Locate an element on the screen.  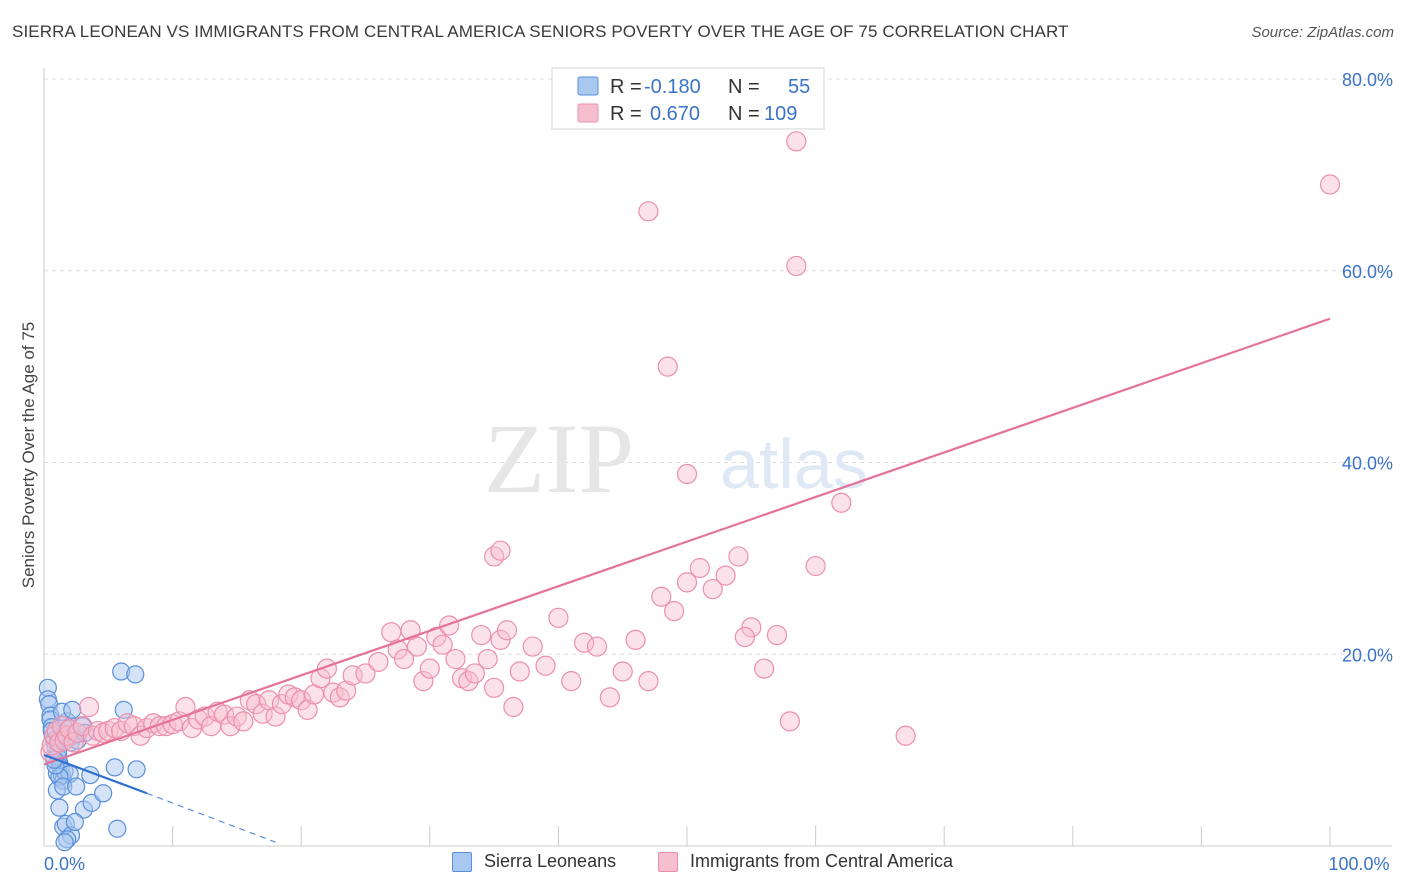
y-axis-label: Seniors Poverty Over the Age of 75 is located at coordinates (28, 455).